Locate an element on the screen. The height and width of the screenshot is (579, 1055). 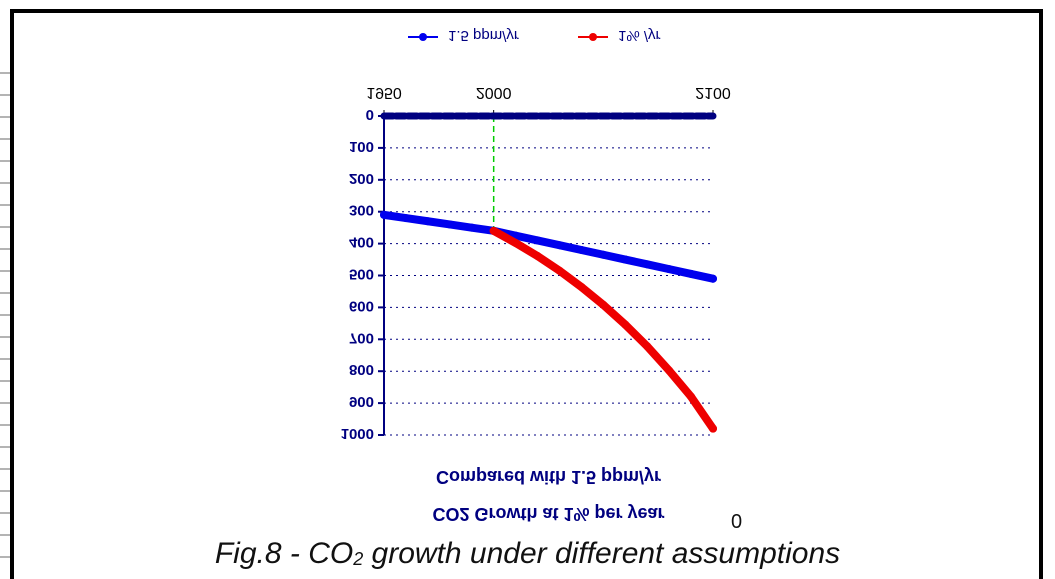
chart-subtitle-group: Compared with 1.5 ppm/yr is located at coordinates (548, 477).